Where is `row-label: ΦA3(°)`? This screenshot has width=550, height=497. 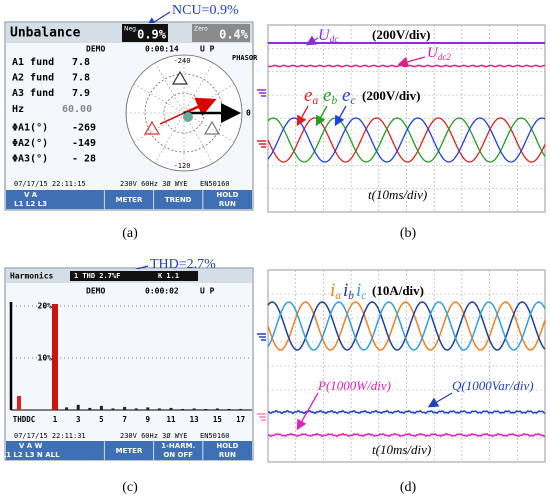 row-label: ΦA3(°) is located at coordinates (30, 159).